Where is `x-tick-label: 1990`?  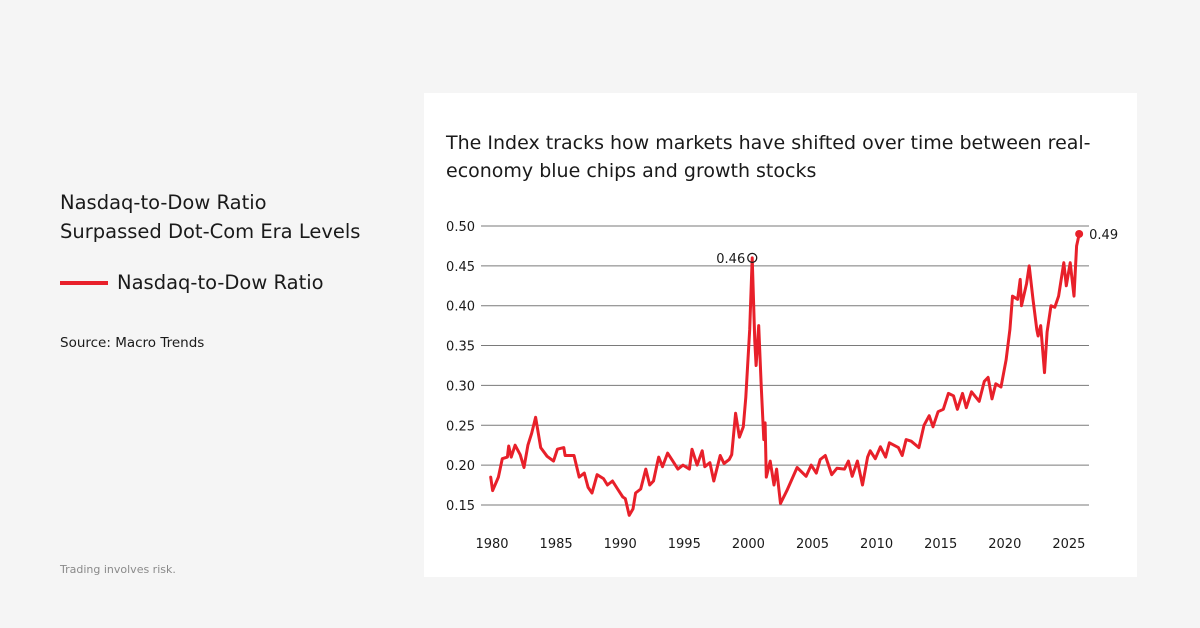 x-tick-label: 1990 is located at coordinates (620, 544).